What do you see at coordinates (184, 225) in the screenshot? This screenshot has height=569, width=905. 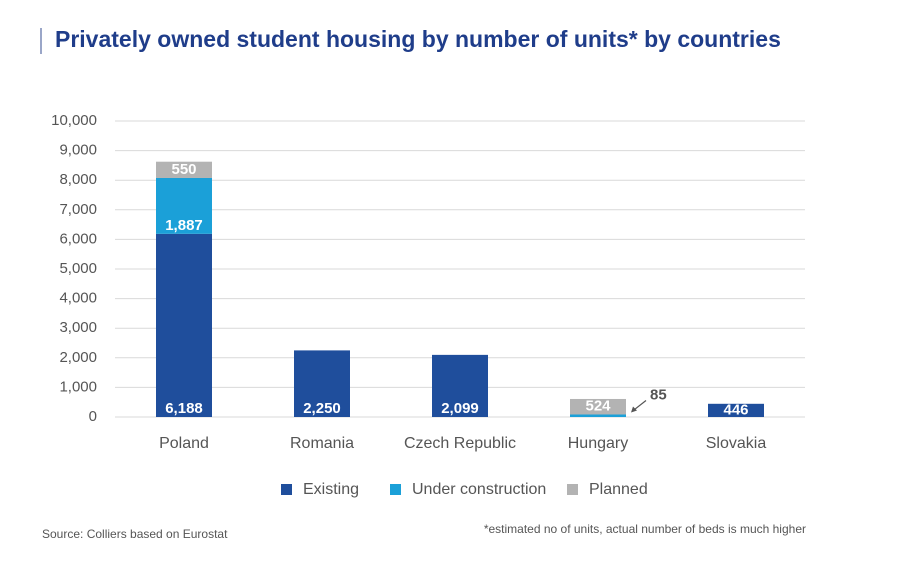 I see `data-label: 1,887` at bounding box center [184, 225].